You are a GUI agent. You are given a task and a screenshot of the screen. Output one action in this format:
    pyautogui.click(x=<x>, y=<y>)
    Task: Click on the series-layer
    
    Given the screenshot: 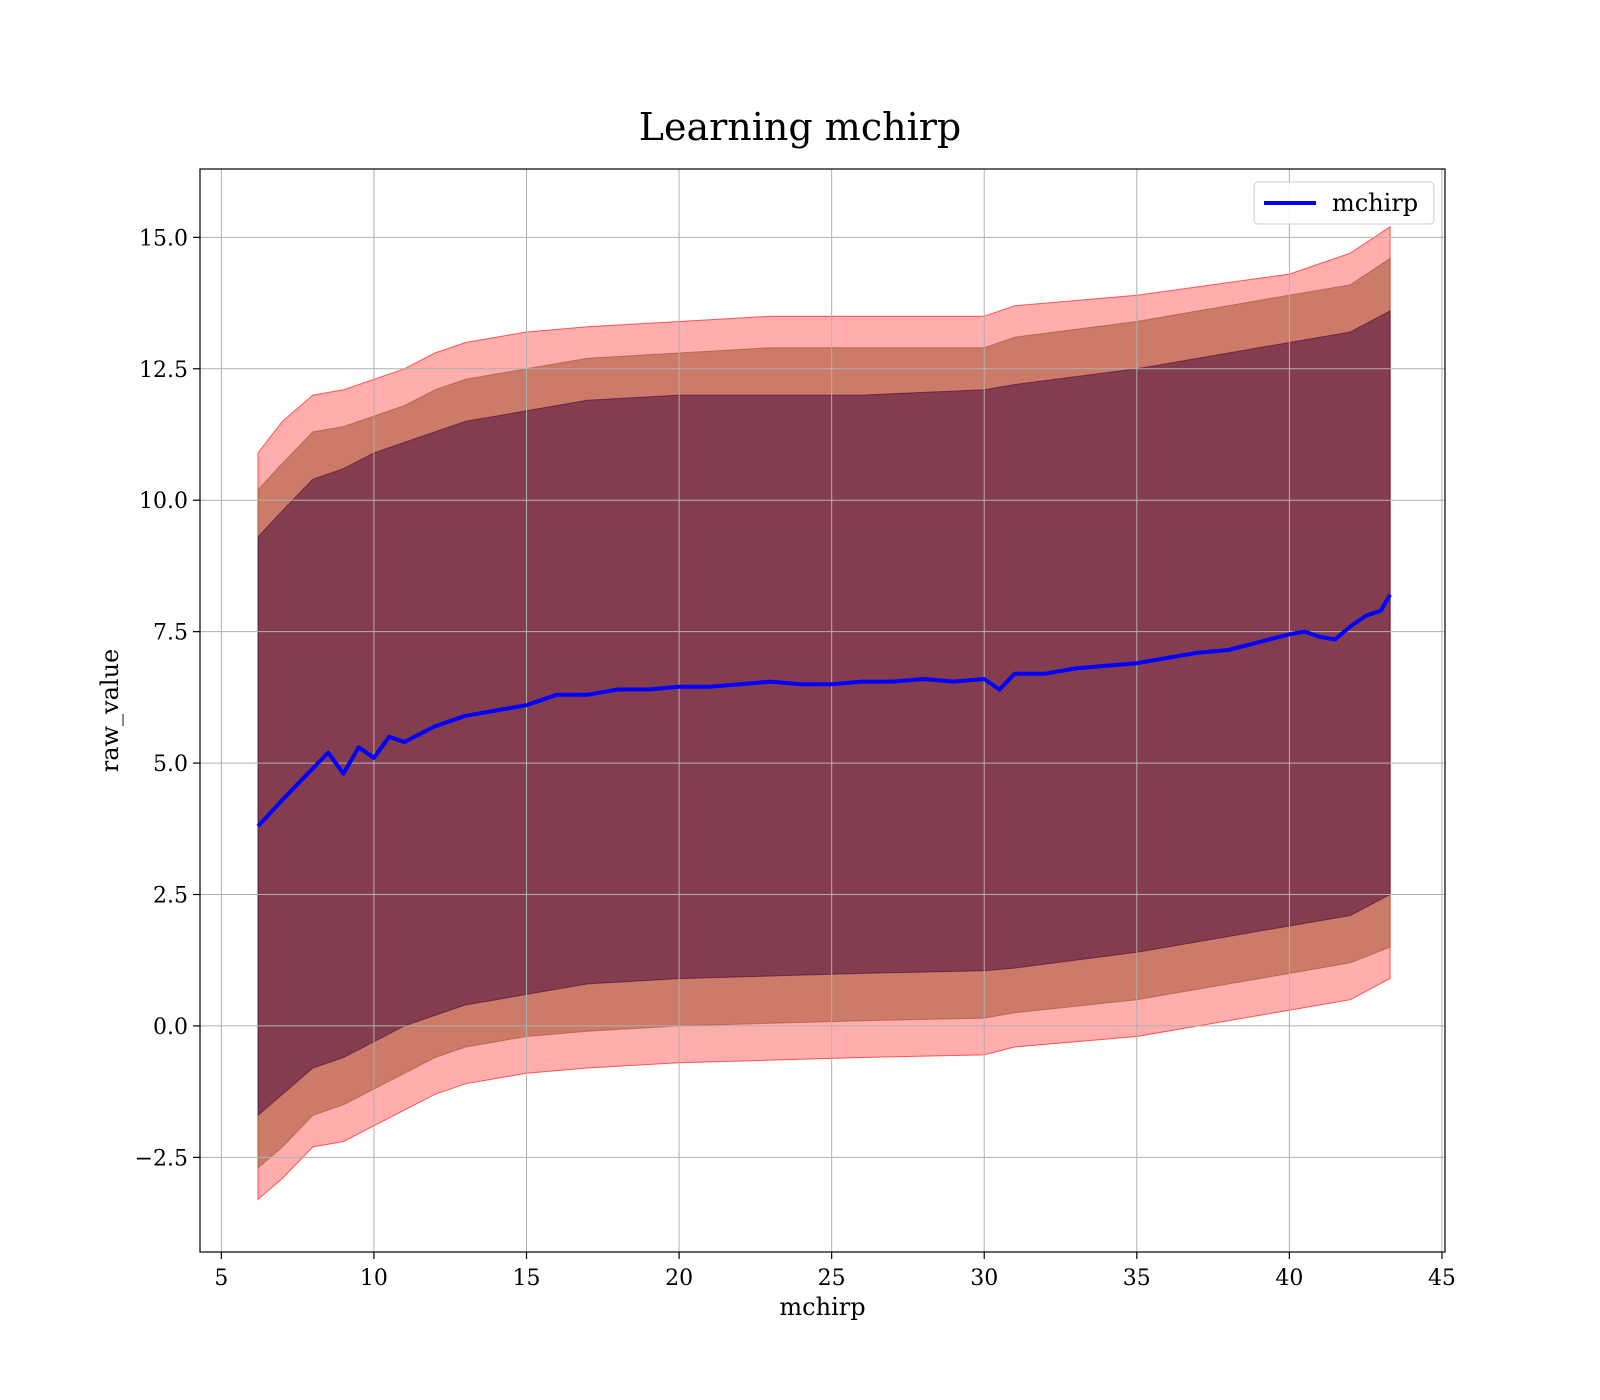 What is the action you would take?
    pyautogui.click(x=824, y=710)
    